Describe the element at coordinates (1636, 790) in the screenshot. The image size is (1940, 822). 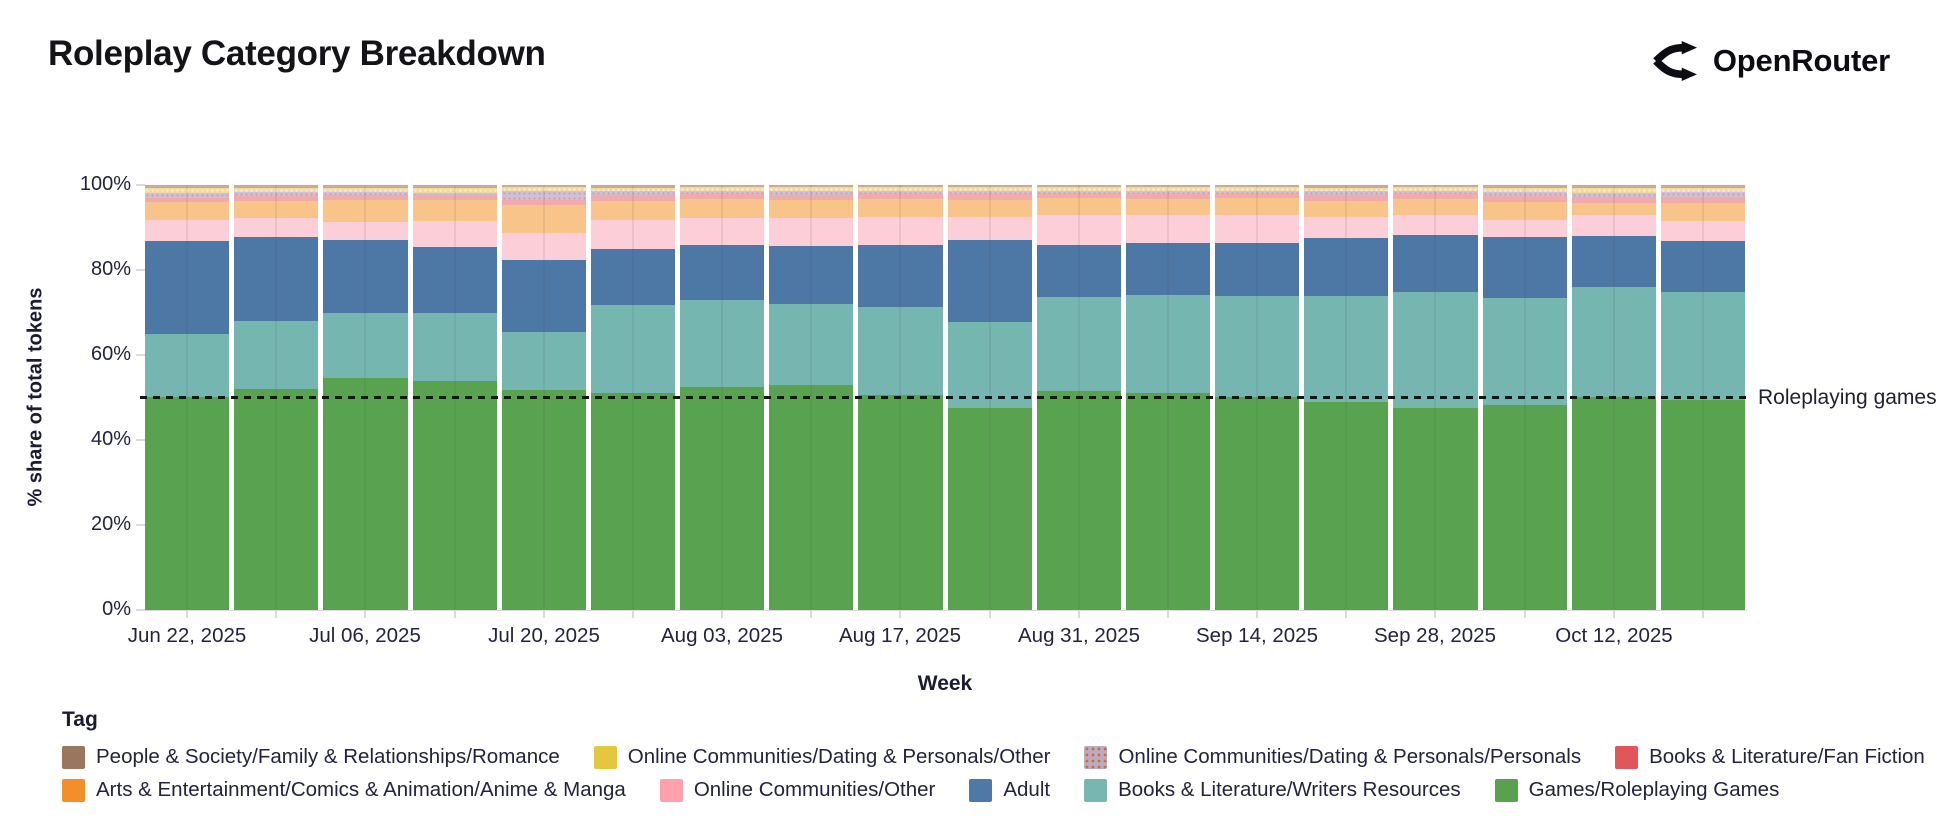
I see `legend-item: Games/Roleplaying Games` at that location.